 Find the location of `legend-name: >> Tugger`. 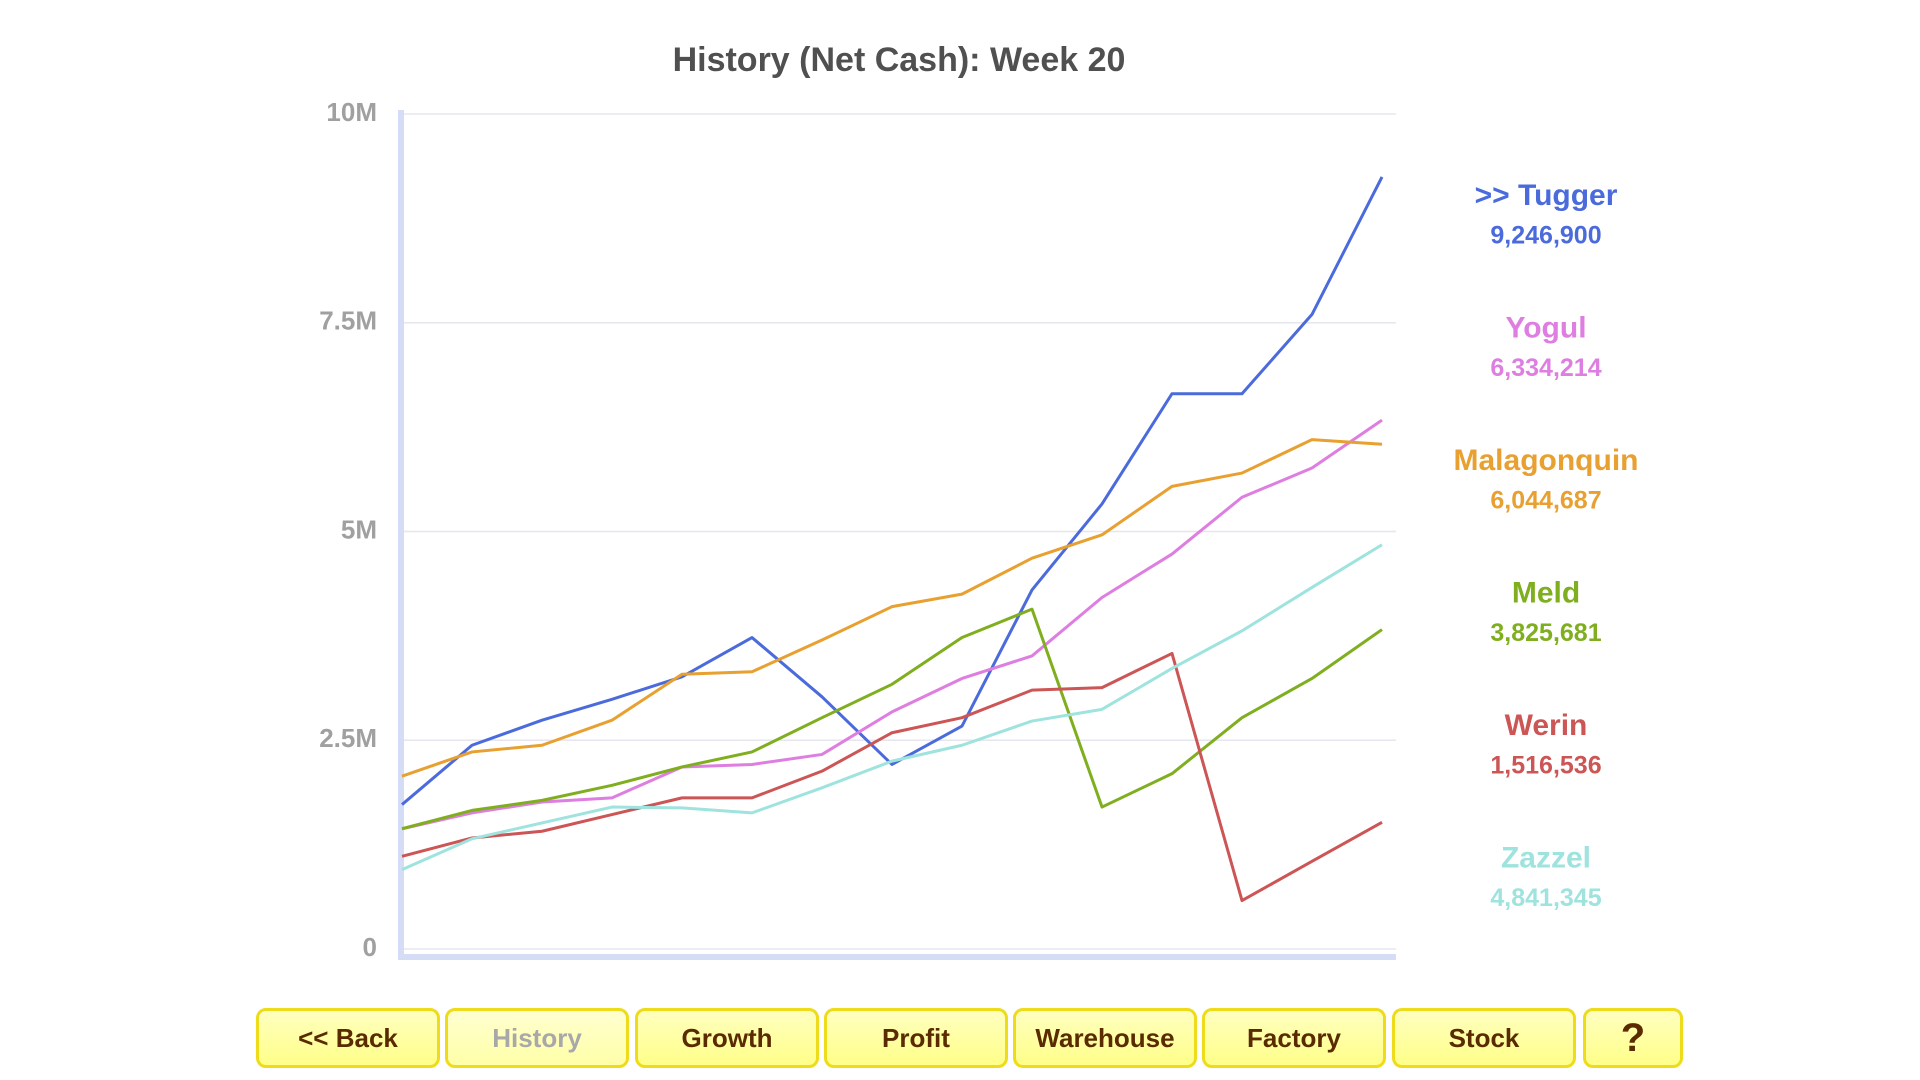

legend-name: >> Tugger is located at coordinates (1546, 195).